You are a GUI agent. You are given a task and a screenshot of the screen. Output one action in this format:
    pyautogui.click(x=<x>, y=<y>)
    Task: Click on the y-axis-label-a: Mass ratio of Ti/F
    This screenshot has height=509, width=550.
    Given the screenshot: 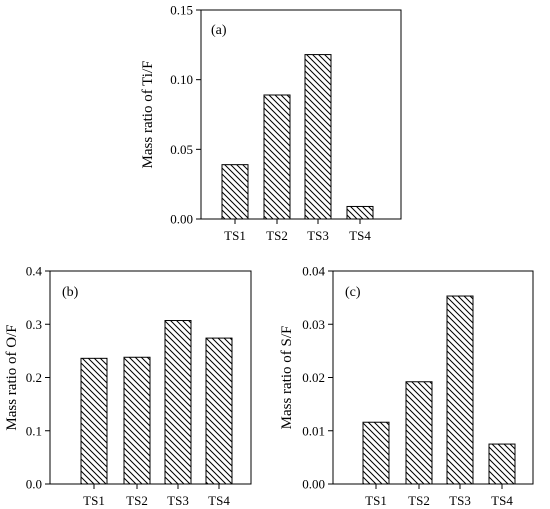 What is the action you would take?
    pyautogui.click(x=148, y=115)
    